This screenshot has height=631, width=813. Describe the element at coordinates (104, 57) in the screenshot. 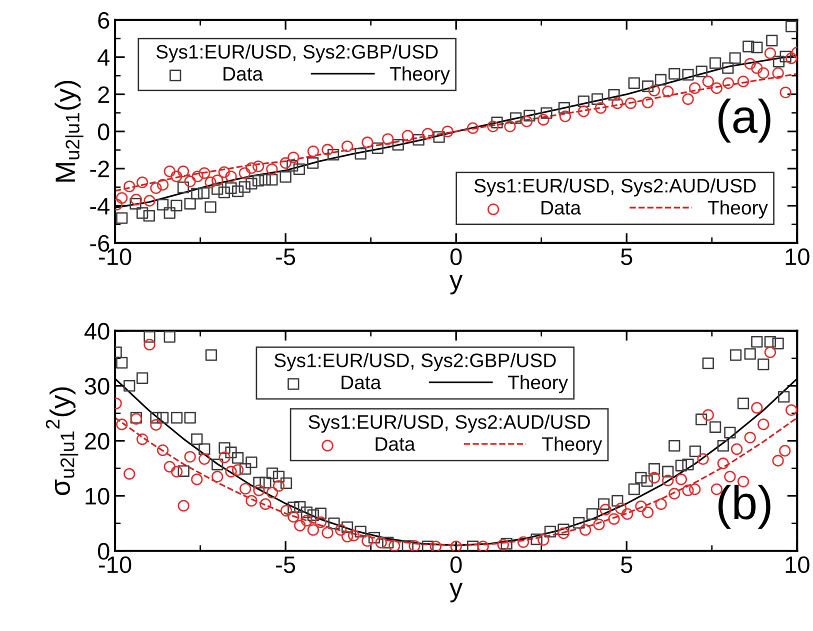

I see `y-tick-label: 4` at that location.